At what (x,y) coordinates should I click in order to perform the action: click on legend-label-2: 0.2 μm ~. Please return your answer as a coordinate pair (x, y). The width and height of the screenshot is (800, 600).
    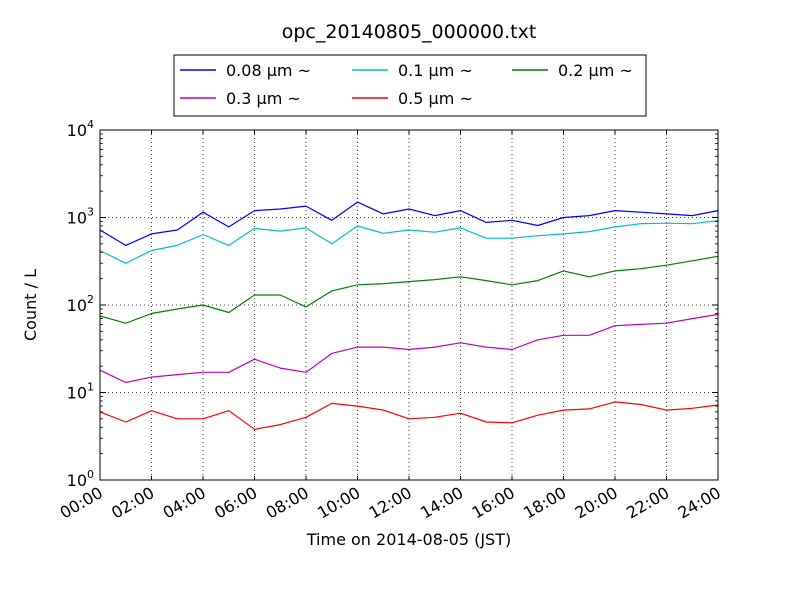
    Looking at the image, I should click on (595, 70).